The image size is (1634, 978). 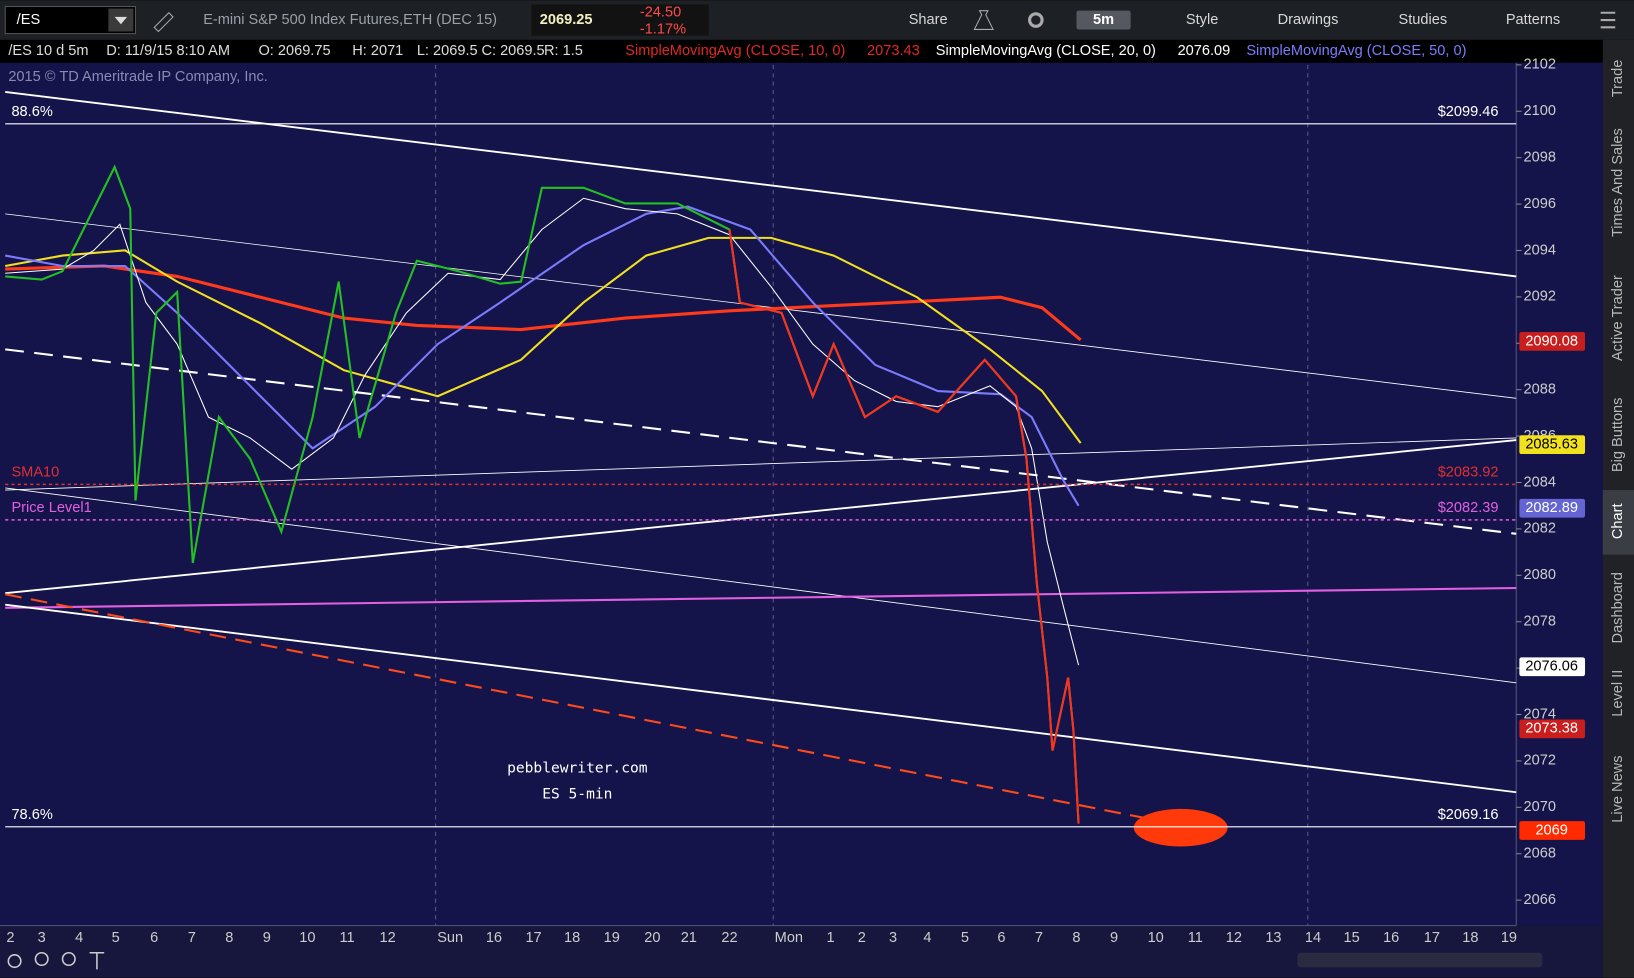 I want to click on info-item: L: 2069.5, so click(x=447, y=51).